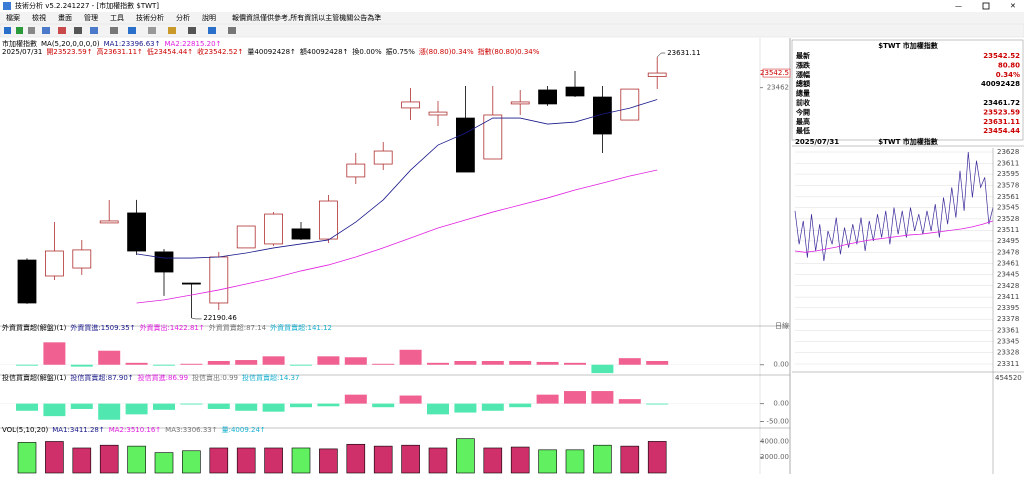 The height and width of the screenshot is (478, 1024). Describe the element at coordinates (87, 5) in the screenshot. I see `window-title: 技術分析 v5.2.241227 - [市加權指數 $TWT]` at that location.